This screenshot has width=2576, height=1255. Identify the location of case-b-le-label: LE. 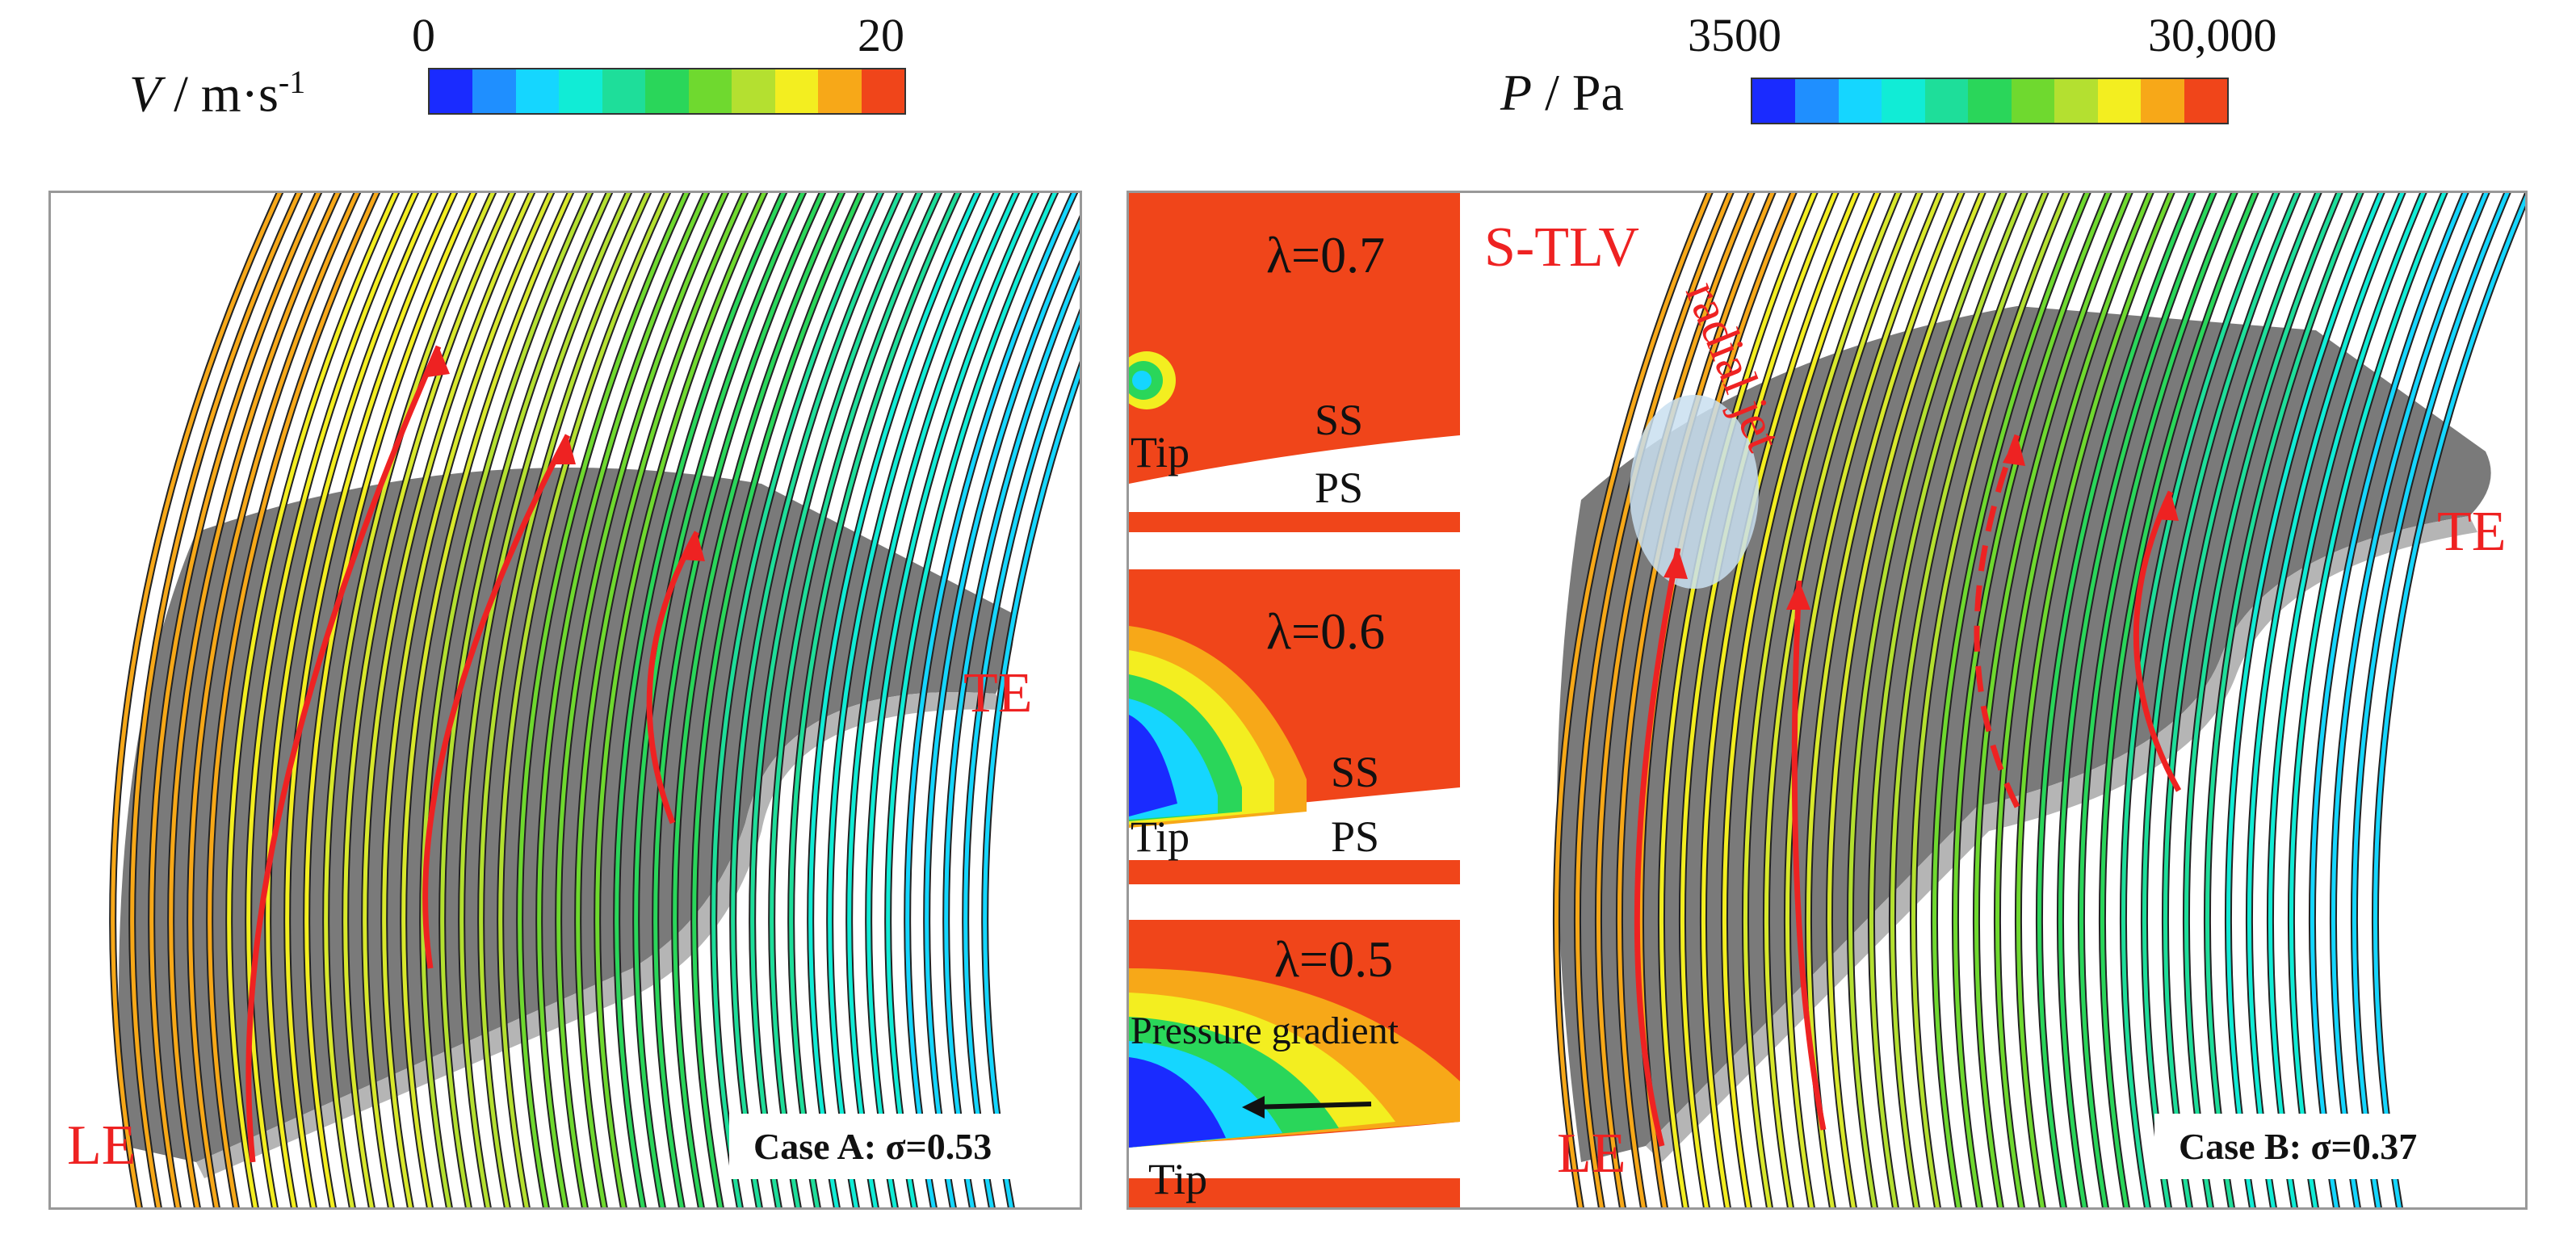
(1591, 1154).